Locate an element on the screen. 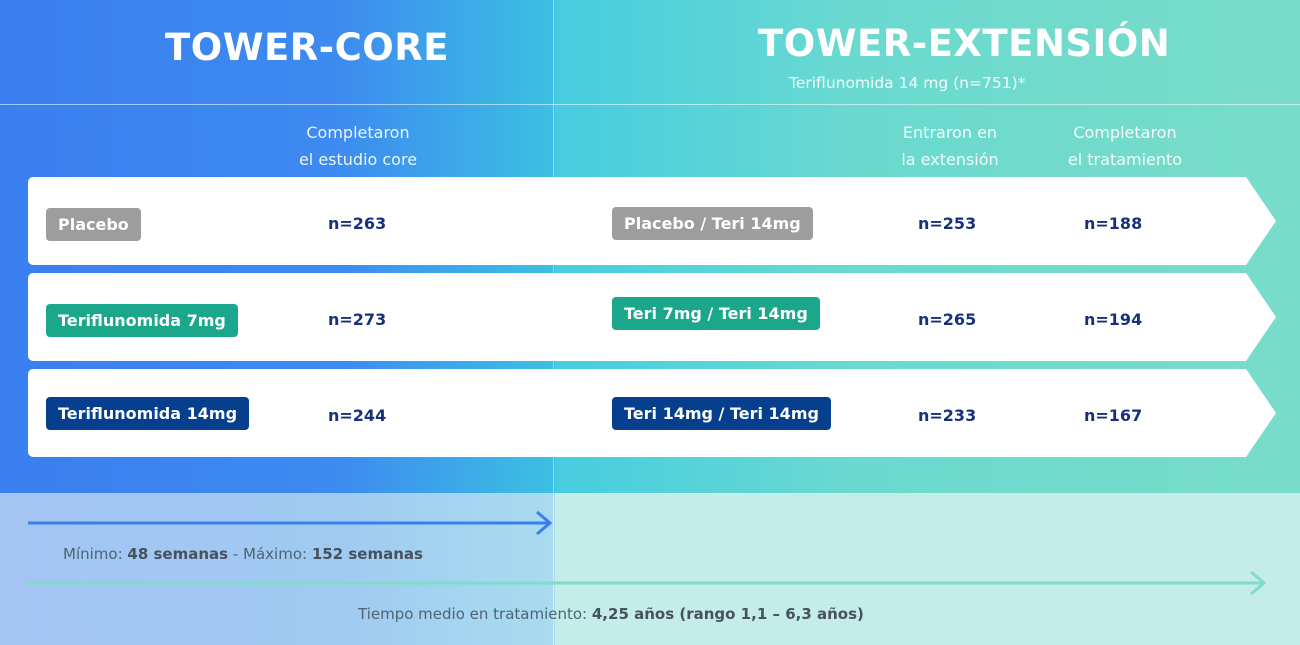 The width and height of the screenshot is (1300, 645). extension-entered-header: Entraron en la extensión is located at coordinates (950, 146).